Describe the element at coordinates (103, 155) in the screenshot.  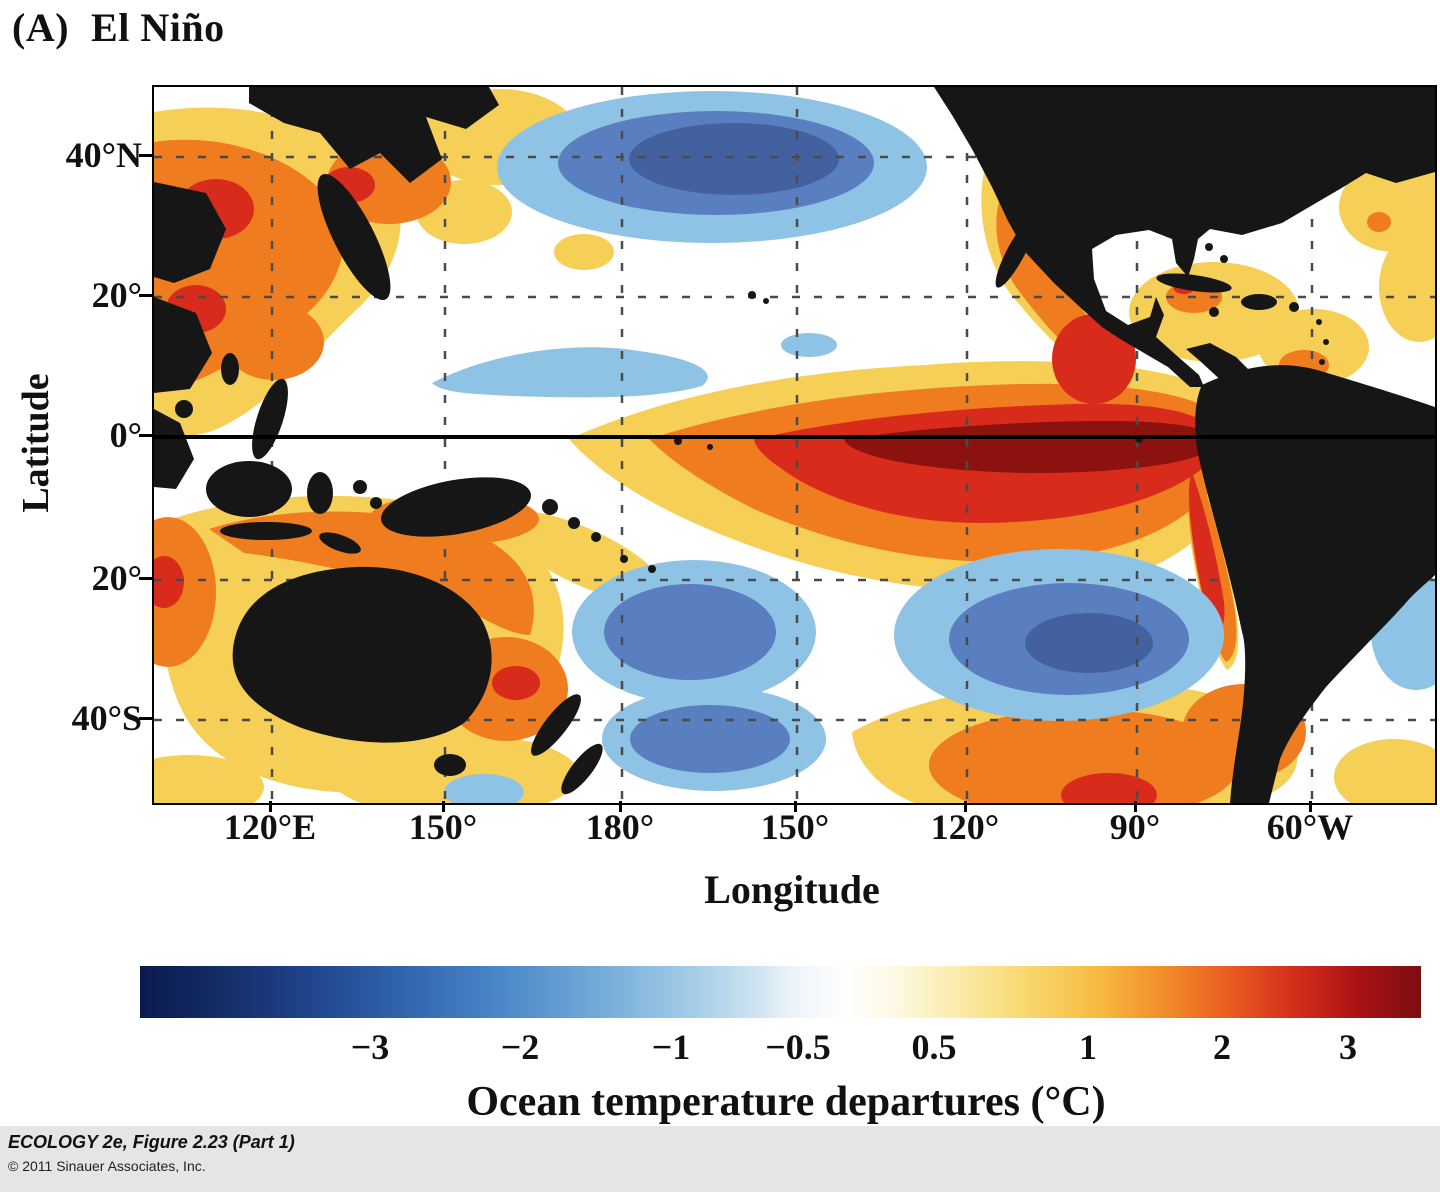
I see `y-tick-label: 40°N` at that location.